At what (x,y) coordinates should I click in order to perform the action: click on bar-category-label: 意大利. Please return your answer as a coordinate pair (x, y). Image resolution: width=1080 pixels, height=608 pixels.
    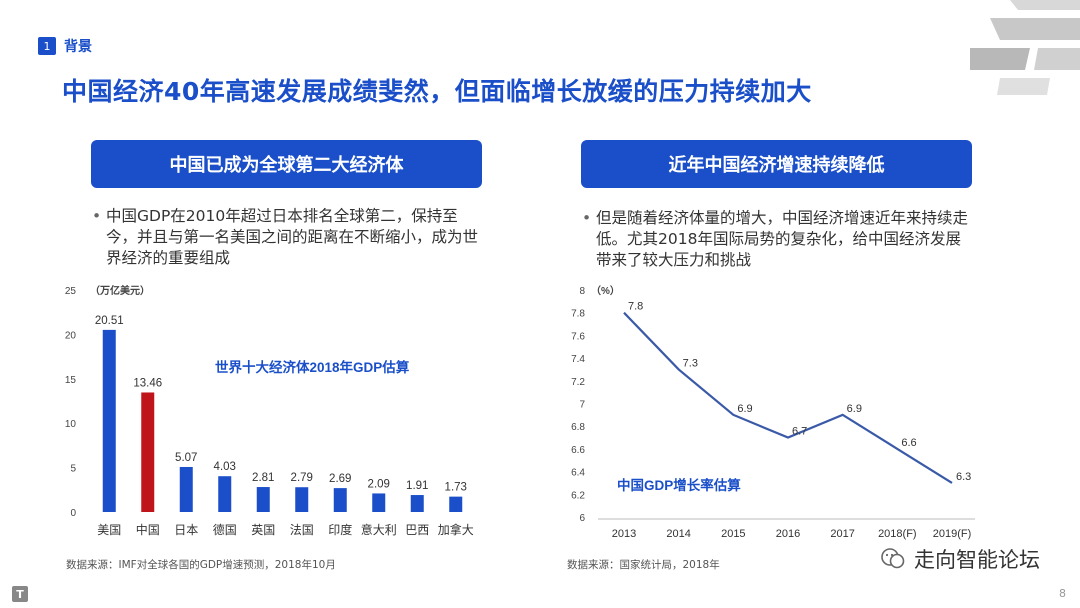
    Looking at the image, I should click on (379, 529).